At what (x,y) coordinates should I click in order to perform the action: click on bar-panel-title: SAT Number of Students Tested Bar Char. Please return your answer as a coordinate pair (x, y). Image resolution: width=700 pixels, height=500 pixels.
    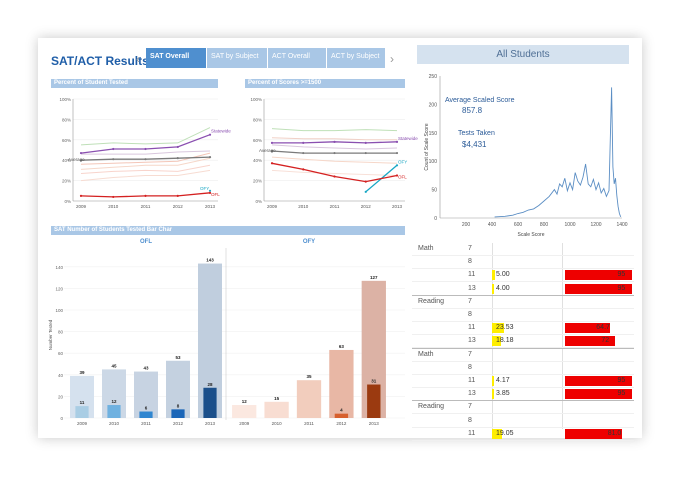
    Looking at the image, I should click on (228, 230).